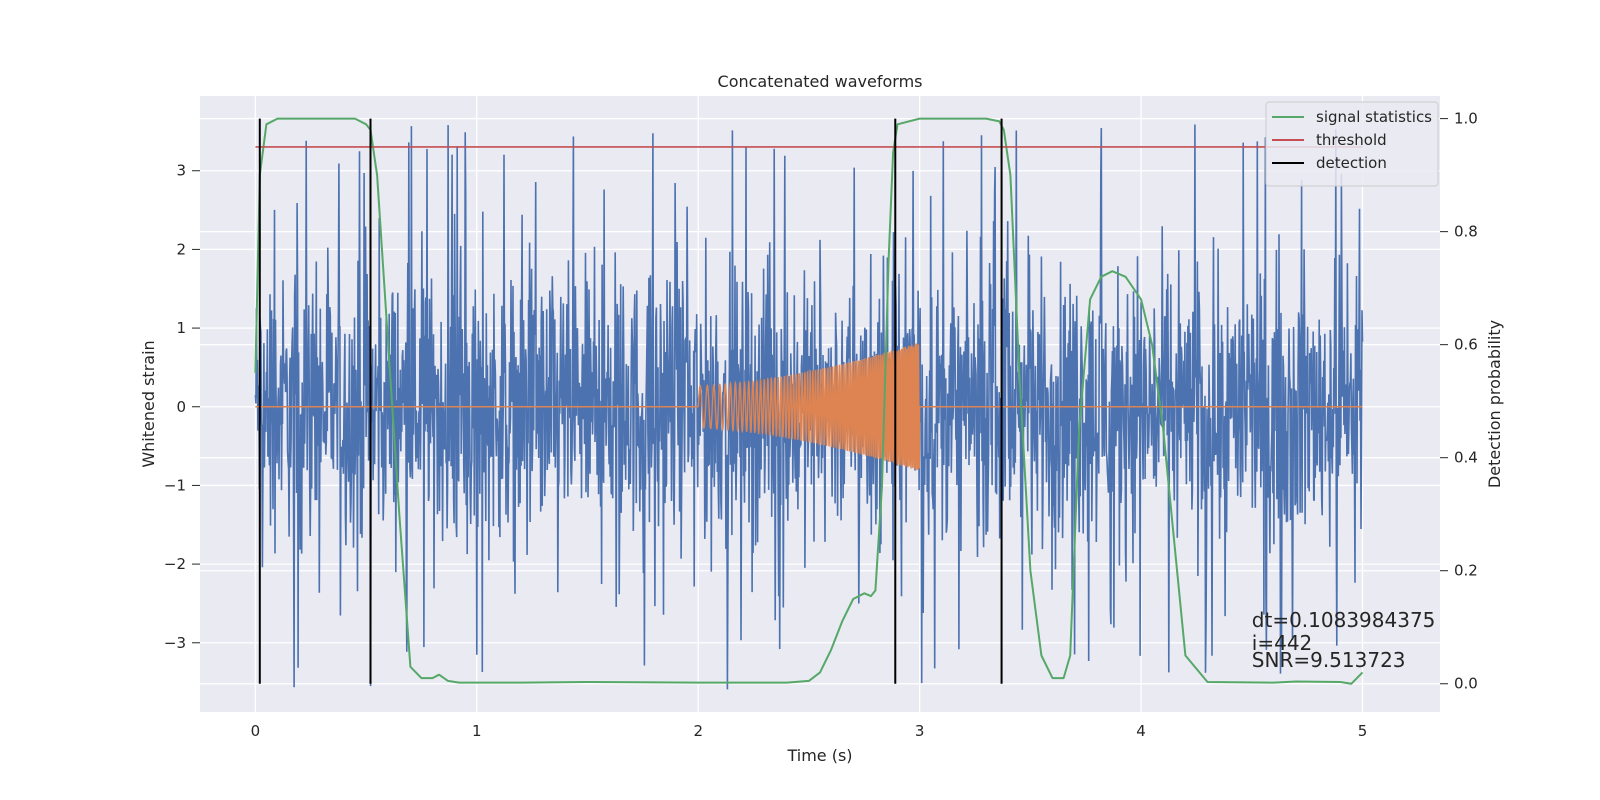  Describe the element at coordinates (1363, 731) in the screenshot. I see `x-tick-label: 5` at that location.